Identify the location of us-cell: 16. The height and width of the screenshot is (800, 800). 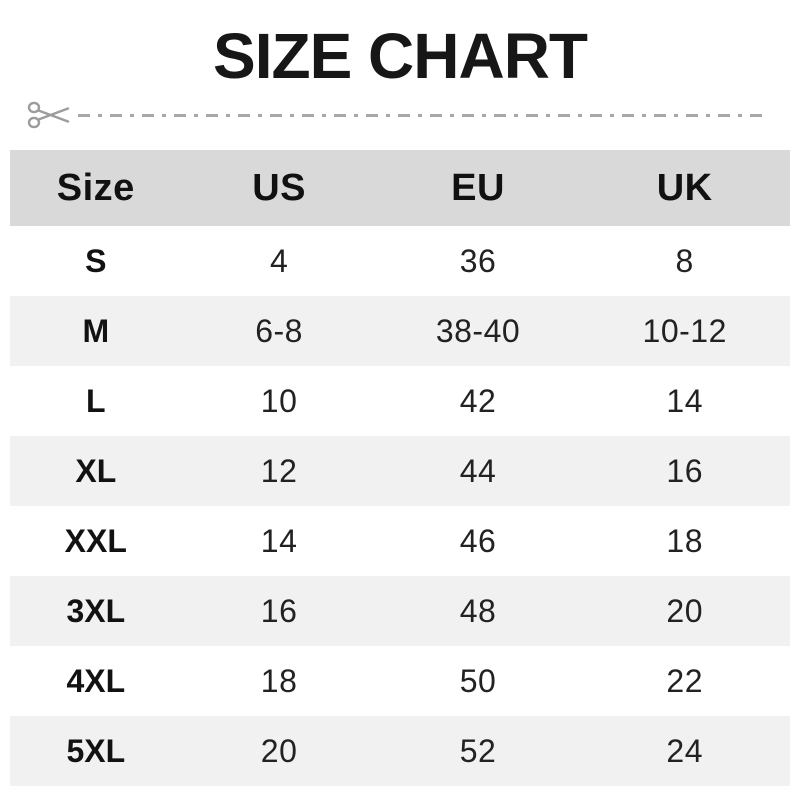
(279, 610).